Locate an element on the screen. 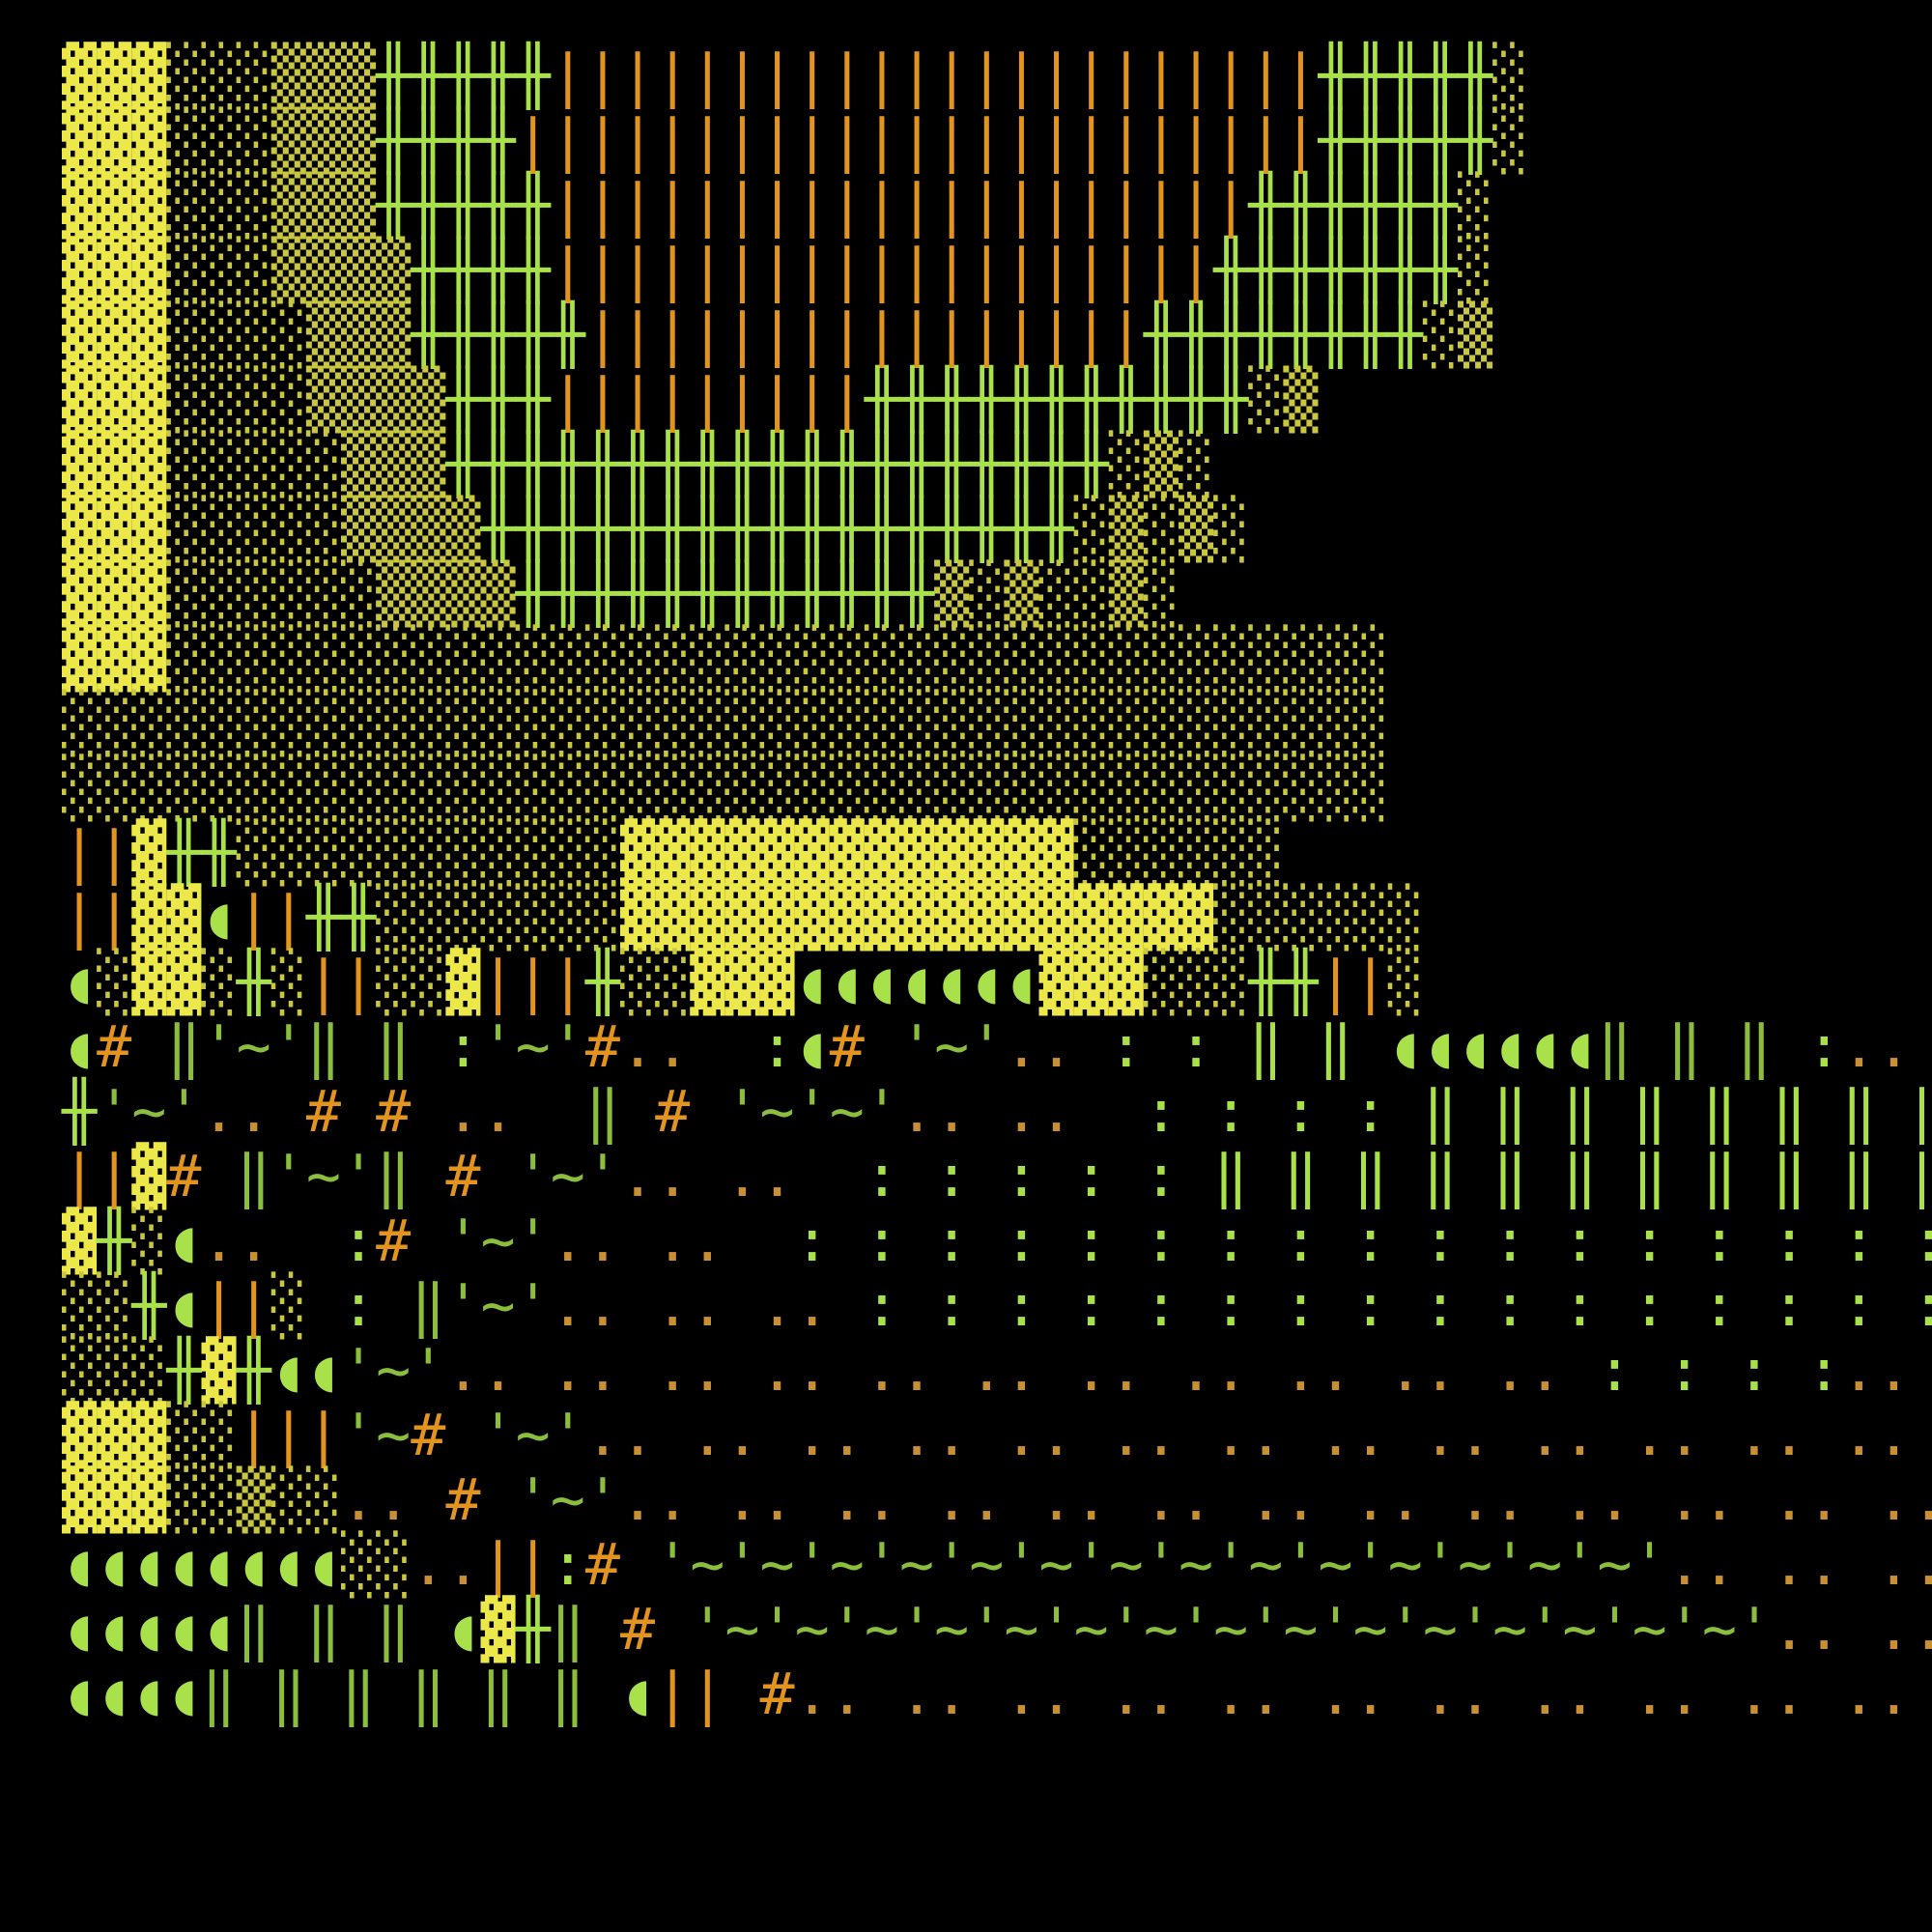  ascii-span: ◖◖◖◖◖◖◖ is located at coordinates (916, 982).